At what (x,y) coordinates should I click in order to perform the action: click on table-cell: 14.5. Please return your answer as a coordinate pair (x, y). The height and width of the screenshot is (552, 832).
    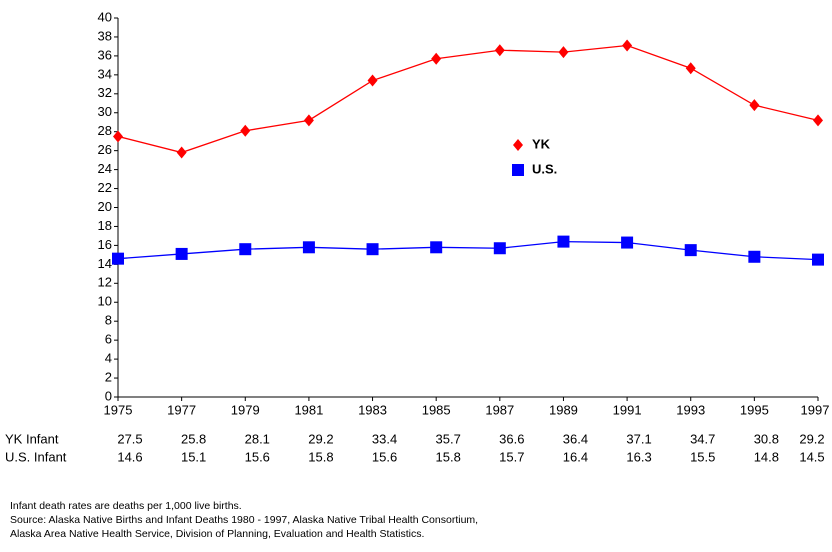
    Looking at the image, I should click on (811, 456).